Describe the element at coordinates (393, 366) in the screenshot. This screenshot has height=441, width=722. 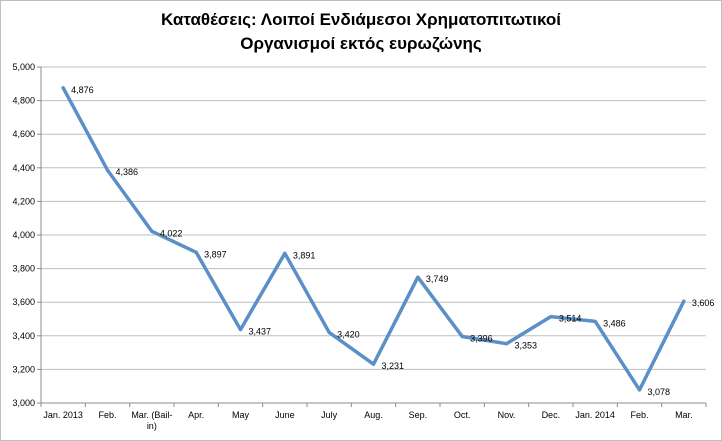
I see `data-label: 3,231` at that location.